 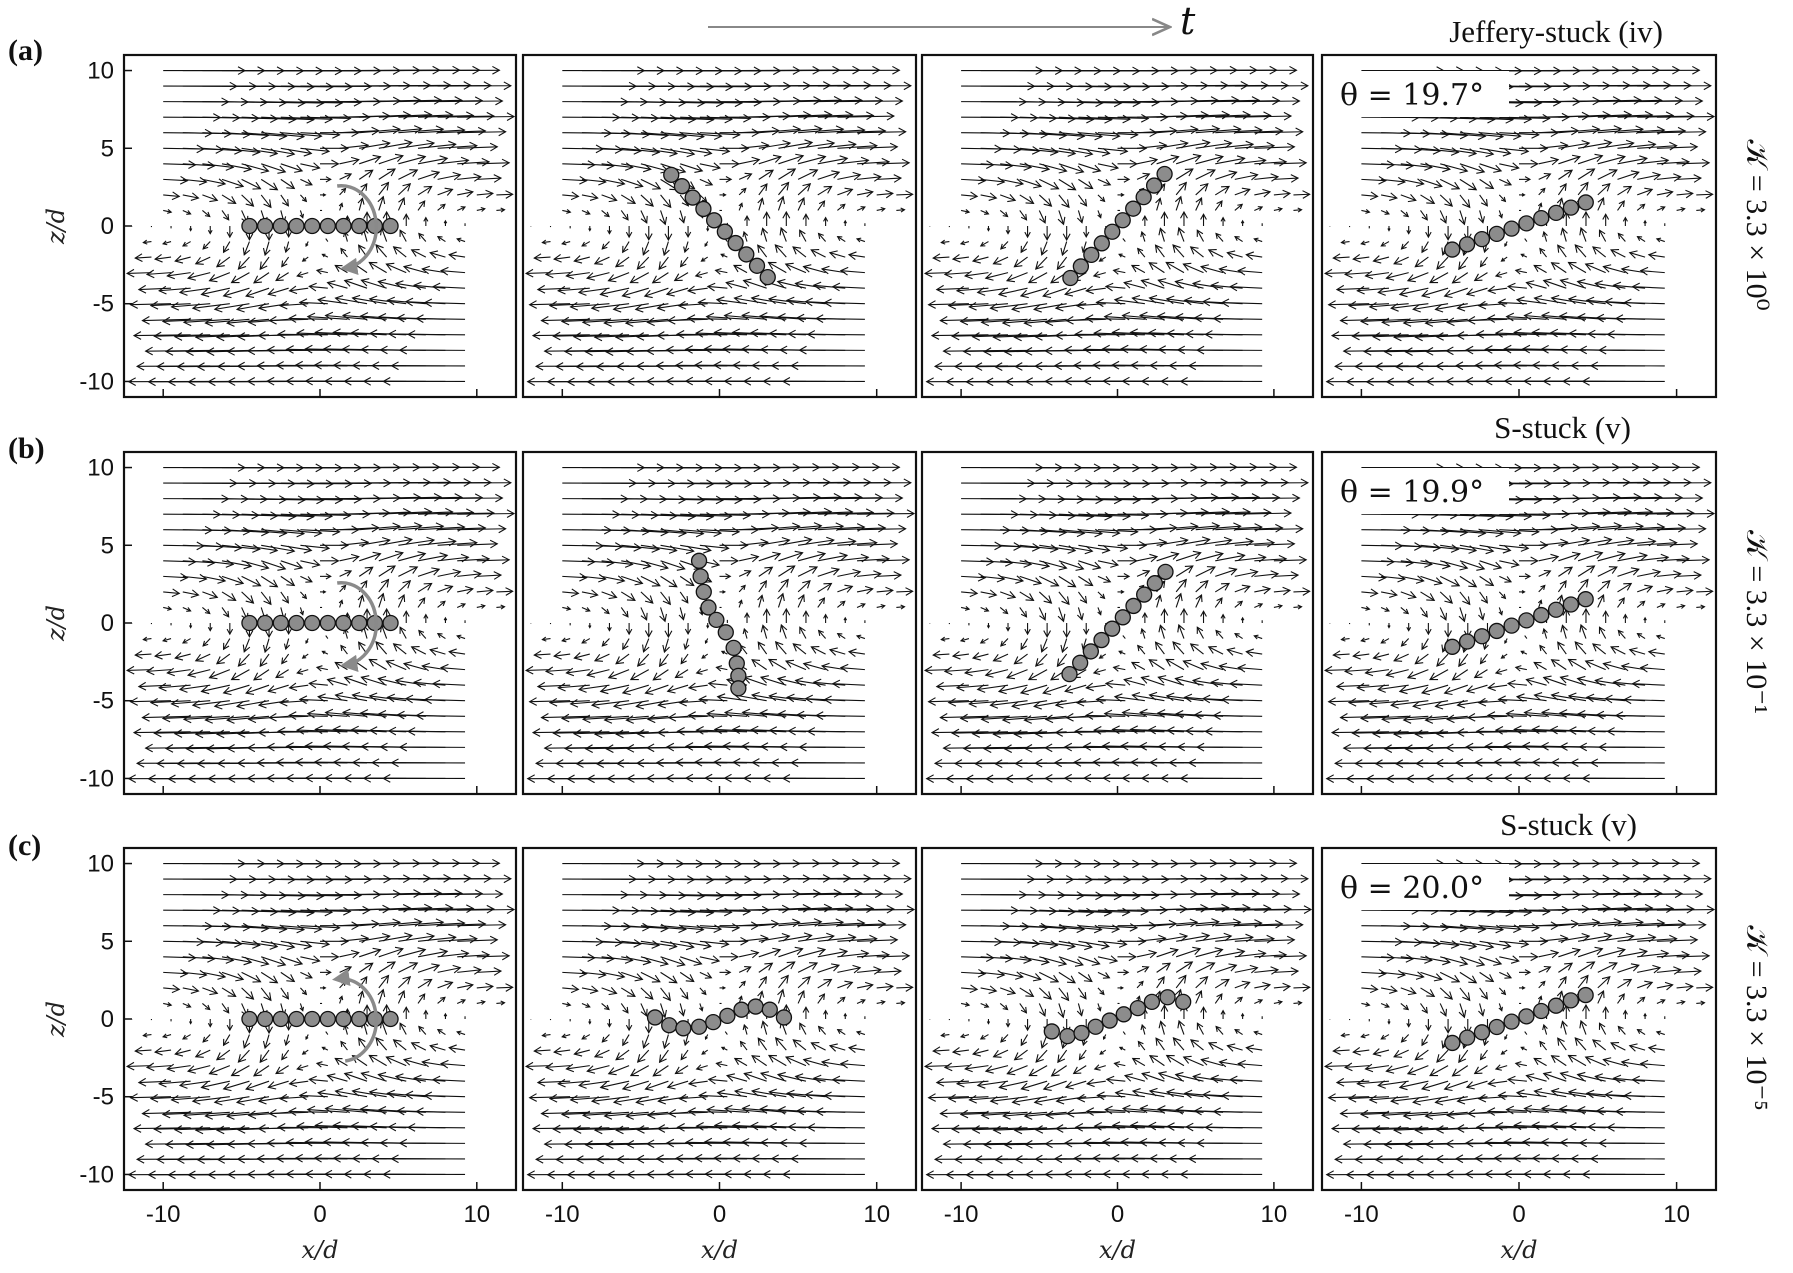 I want to click on fiber-chain, so click(x=718, y=624).